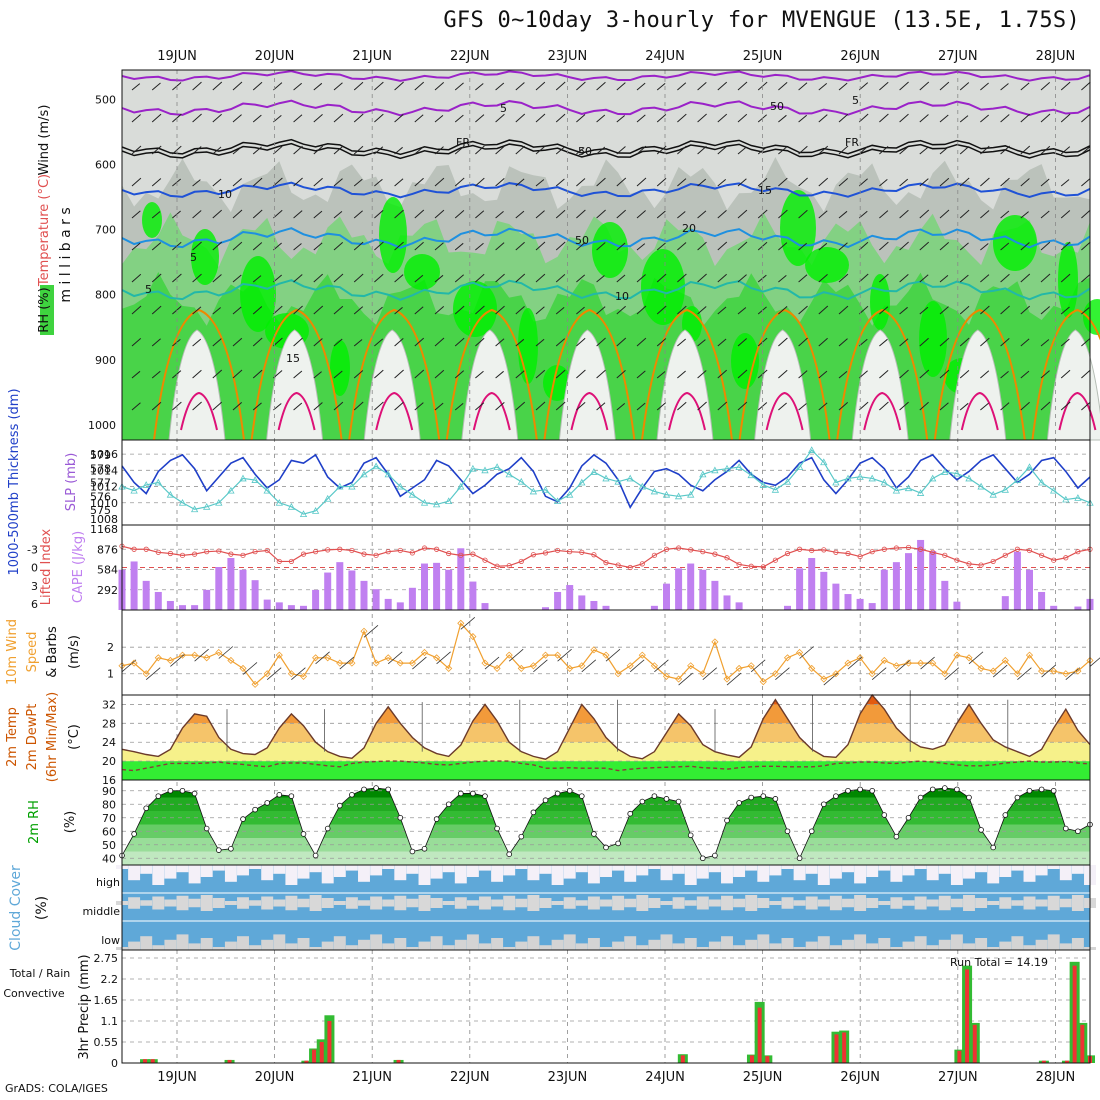  What do you see at coordinates (606, 714) in the screenshot?
I see `temp-band` at bounding box center [606, 714].